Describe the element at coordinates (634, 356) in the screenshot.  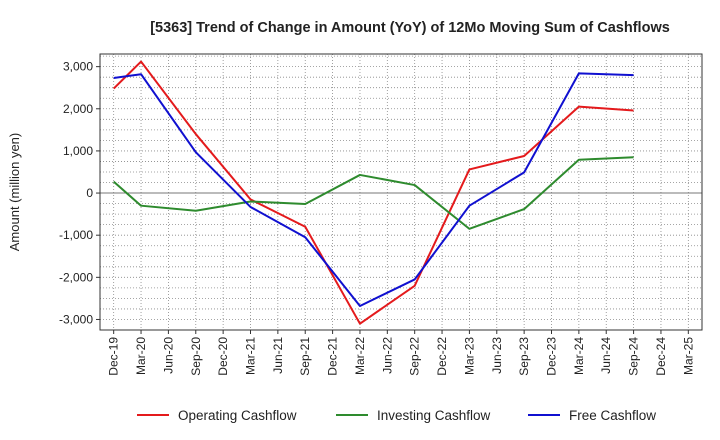
I see `x-tick-label: Sep-24` at that location.